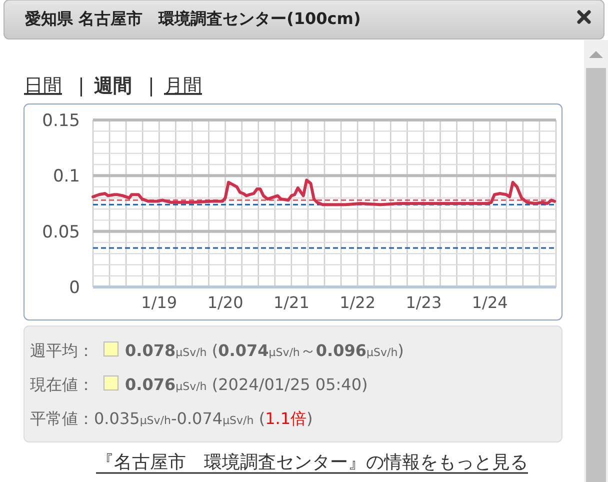  Describe the element at coordinates (61, 120) in the screenshot. I see `y-tick-label: 0.15` at that location.